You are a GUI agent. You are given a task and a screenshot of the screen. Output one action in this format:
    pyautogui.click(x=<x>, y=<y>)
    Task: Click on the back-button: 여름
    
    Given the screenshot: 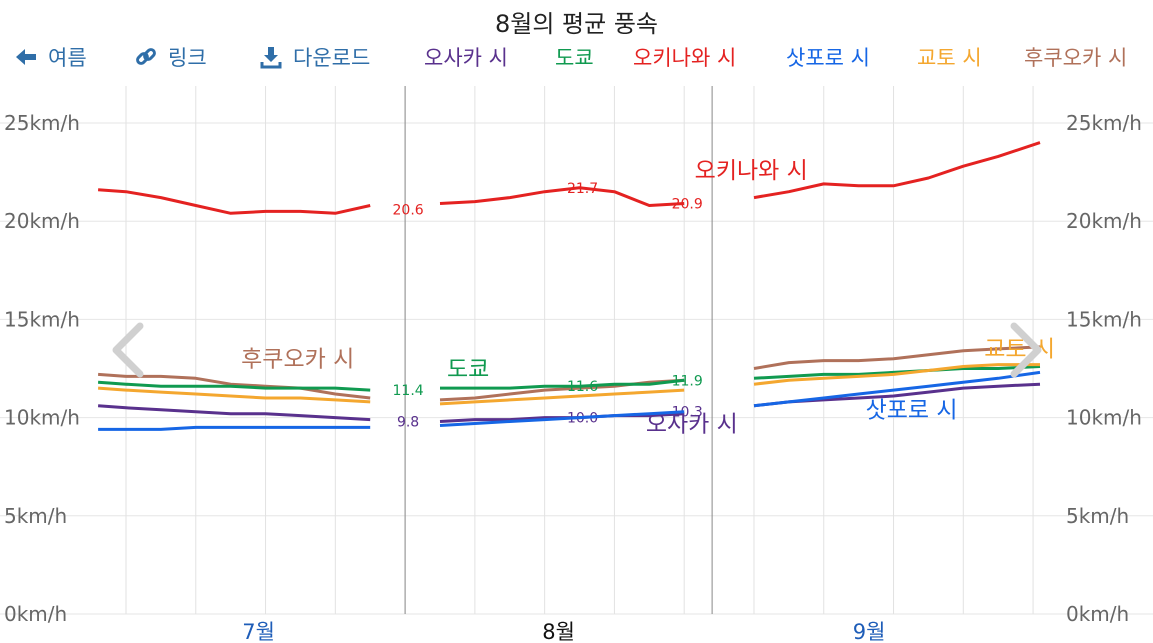 What is the action you would take?
    pyautogui.click(x=50, y=57)
    